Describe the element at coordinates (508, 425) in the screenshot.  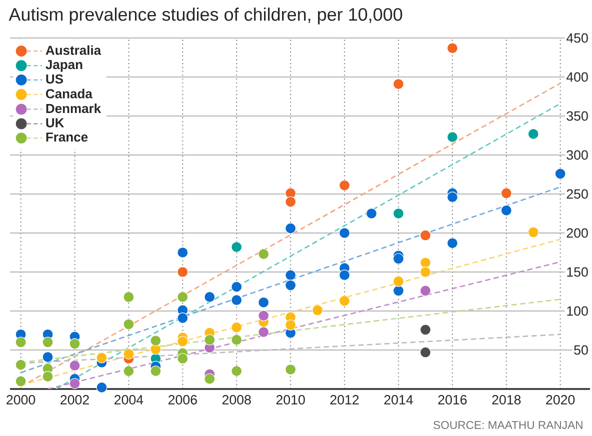
I see `source-note: SOURCE: MAATHU RANJAN` at that location.